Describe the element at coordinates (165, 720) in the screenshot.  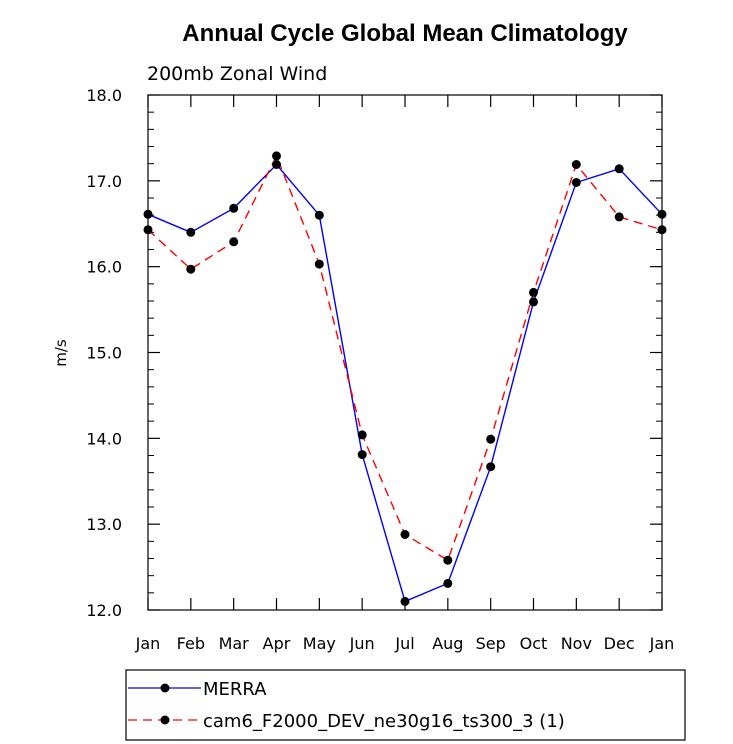
I see `legend-marker-cam6` at that location.